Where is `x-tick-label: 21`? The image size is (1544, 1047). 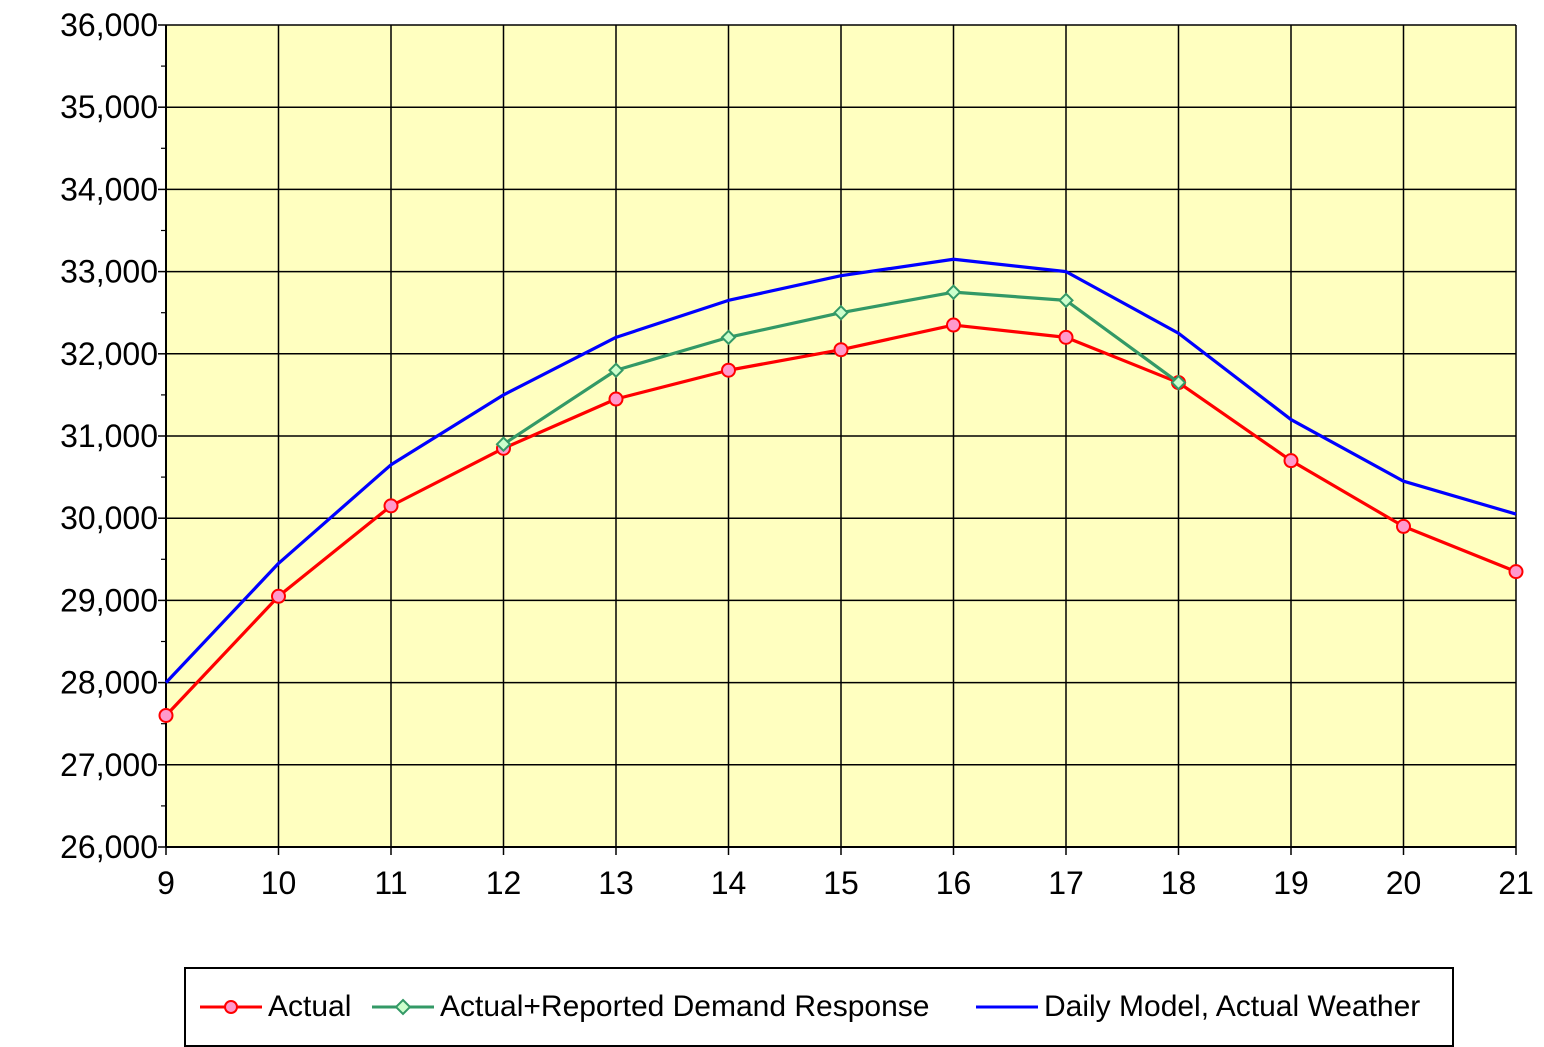 x-tick-label: 21 is located at coordinates (1516, 883).